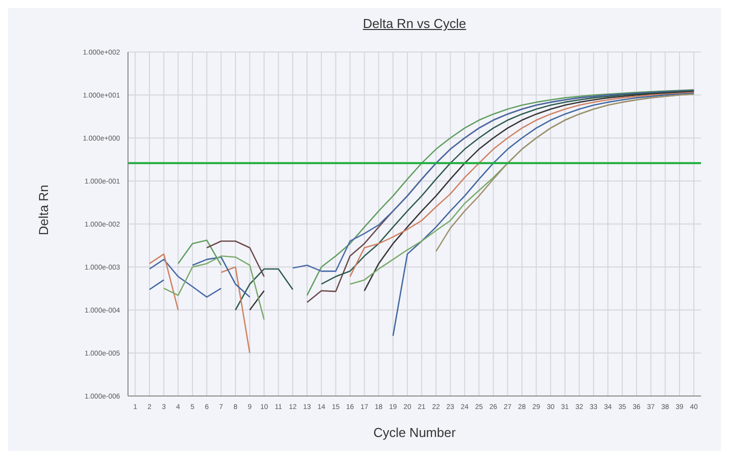 This screenshot has width=729, height=459. I want to click on chart-title: Delta Rn vs Cycle, so click(415, 23).